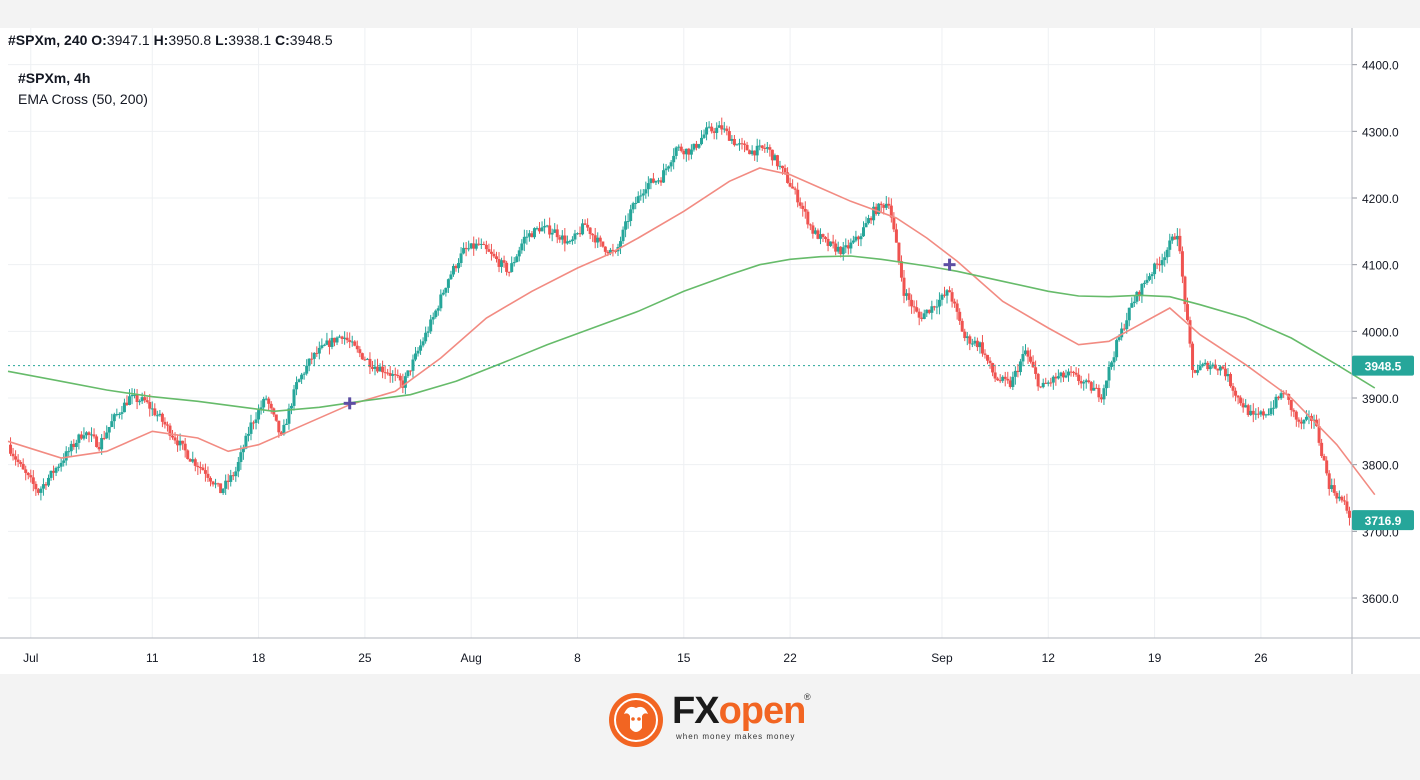 This screenshot has height=780, width=1420. Describe the element at coordinates (83, 99) in the screenshot. I see `legend-indicator: EMA Cross (50, 200)` at that location.